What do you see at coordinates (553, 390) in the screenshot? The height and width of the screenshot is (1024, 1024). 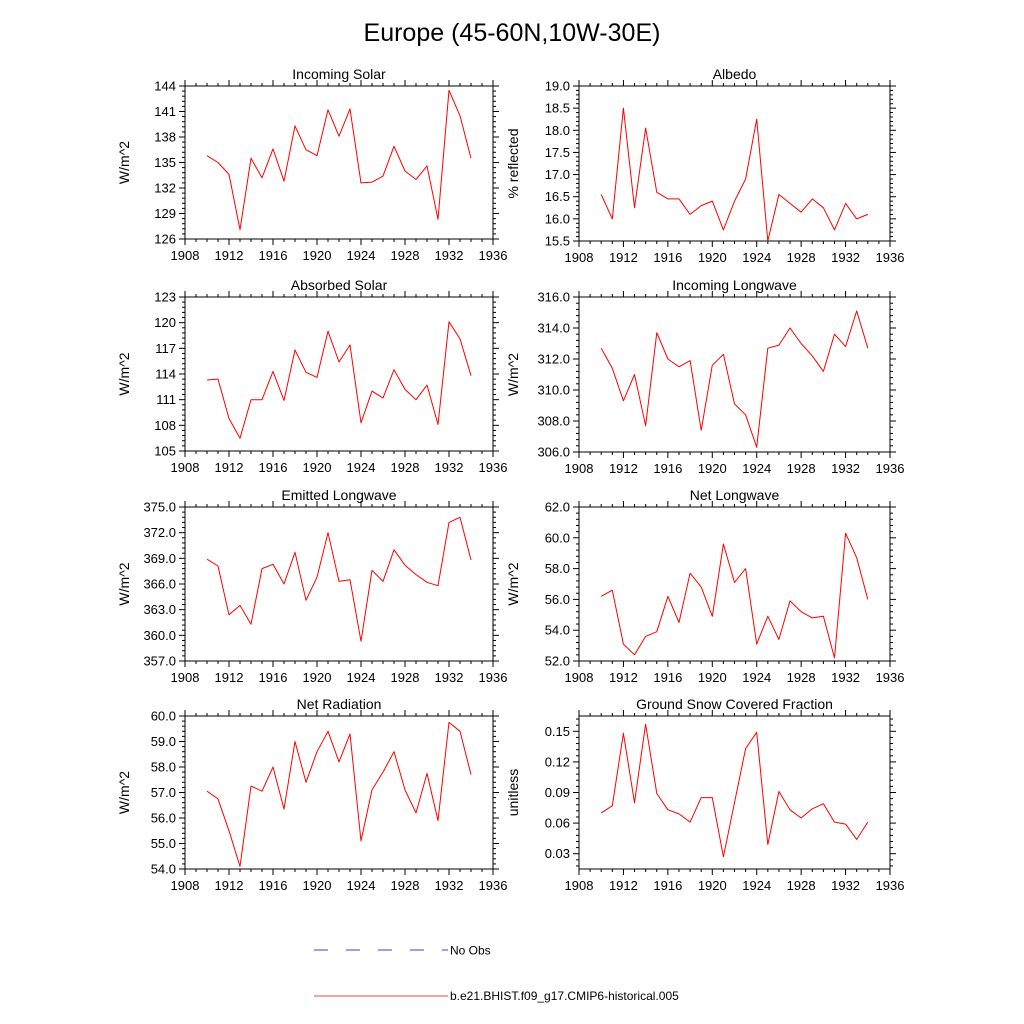 I see `y-tick-label: 310.0` at bounding box center [553, 390].